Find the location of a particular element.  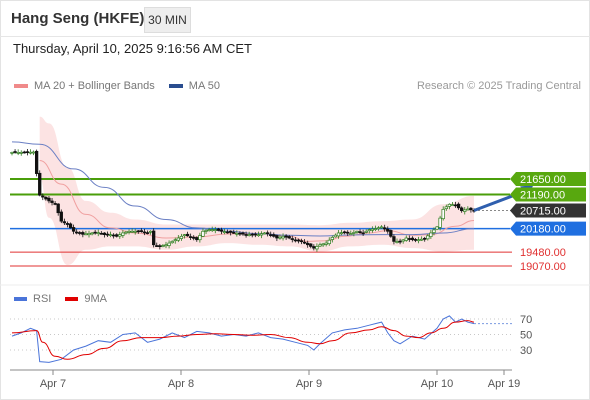

timestamp: Thursday, April 10, 2025 9:16:56 AM CET is located at coordinates (132, 48).